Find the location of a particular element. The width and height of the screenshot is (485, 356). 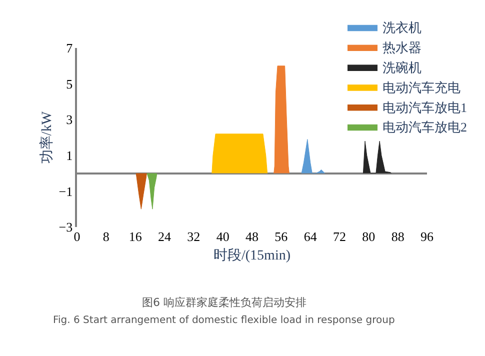

x-tick-label: 48 is located at coordinates (252, 236).